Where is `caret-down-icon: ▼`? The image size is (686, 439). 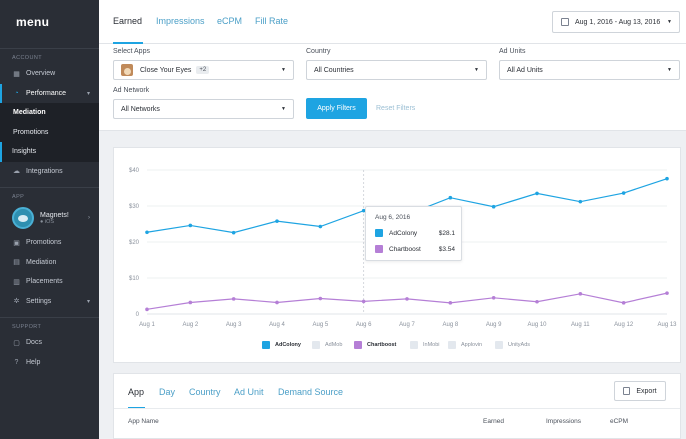
caret-down-icon: ▼ is located at coordinates (669, 70).